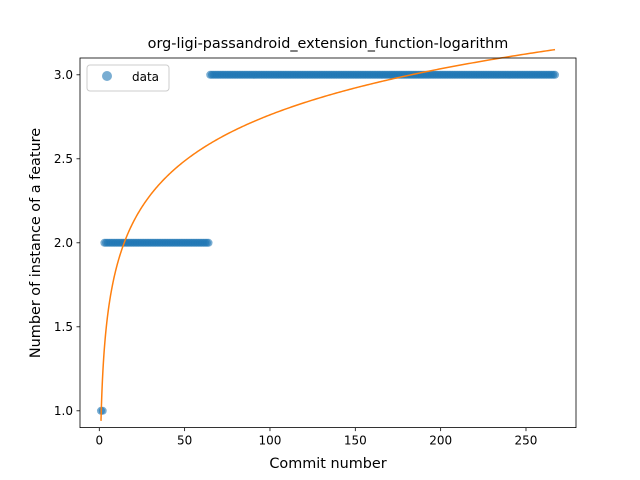 This screenshot has height=480, width=640. I want to click on x-tick-label: 100, so click(270, 441).